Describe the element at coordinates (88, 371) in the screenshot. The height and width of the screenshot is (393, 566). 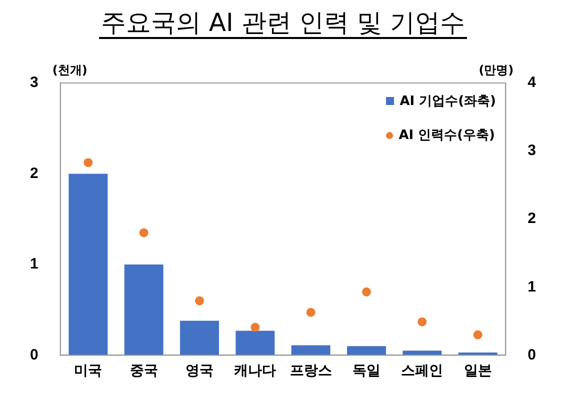
I see `x-tick-label: 미국` at that location.